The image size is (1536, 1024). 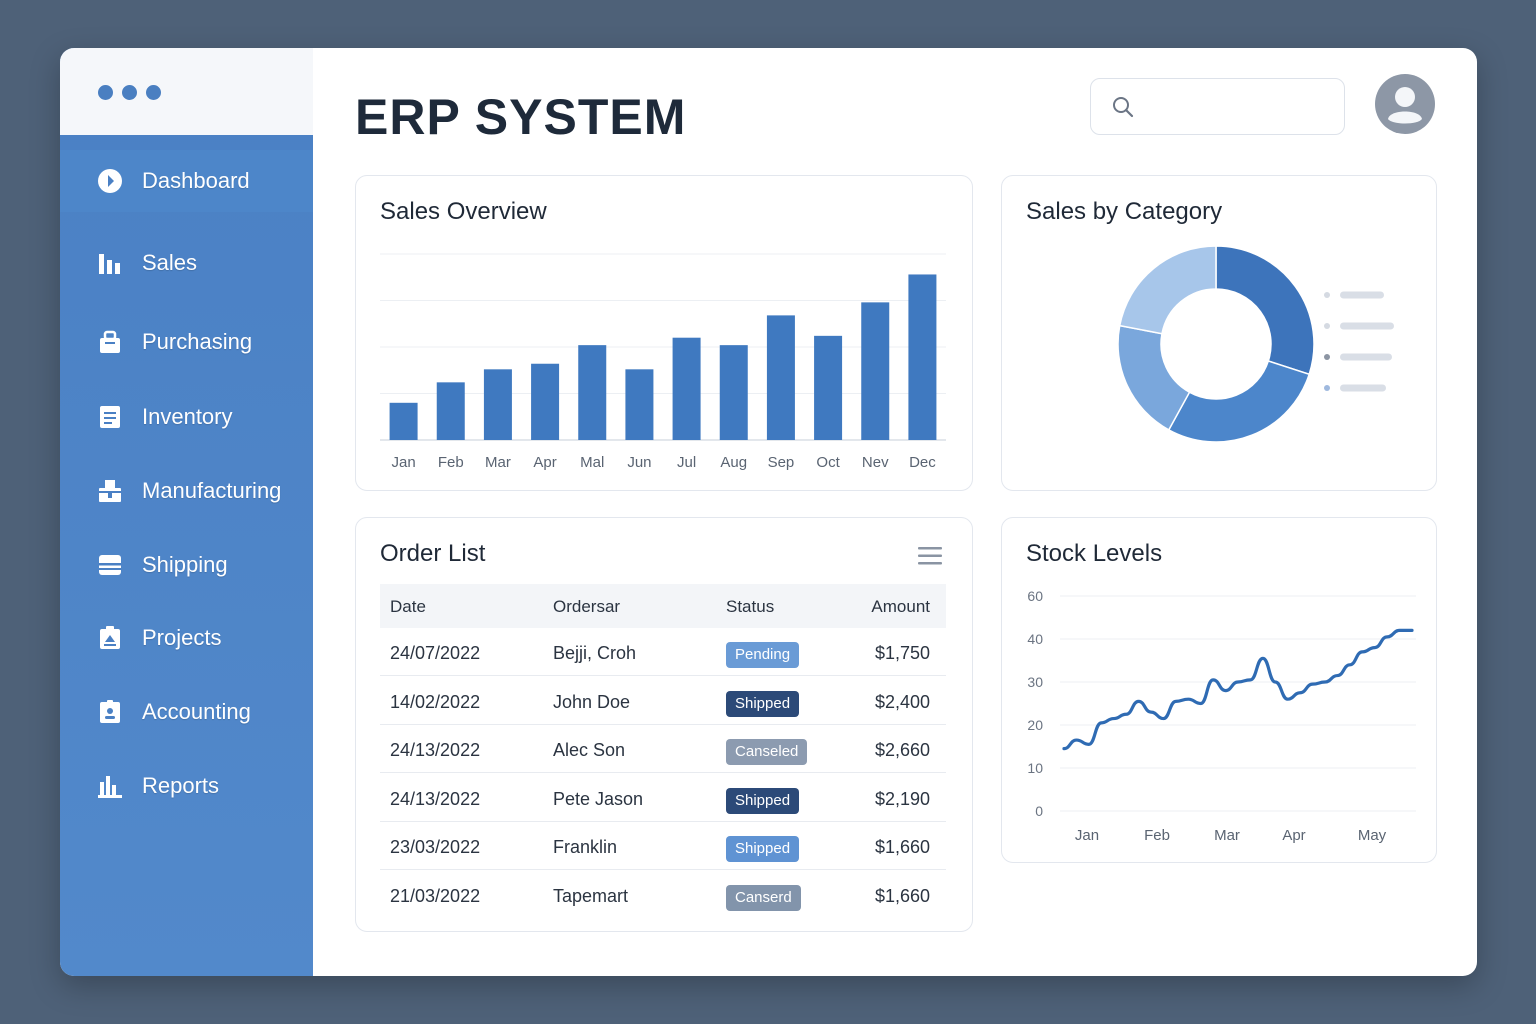 I want to click on cell-amount: $2,400, so click(x=902, y=701).